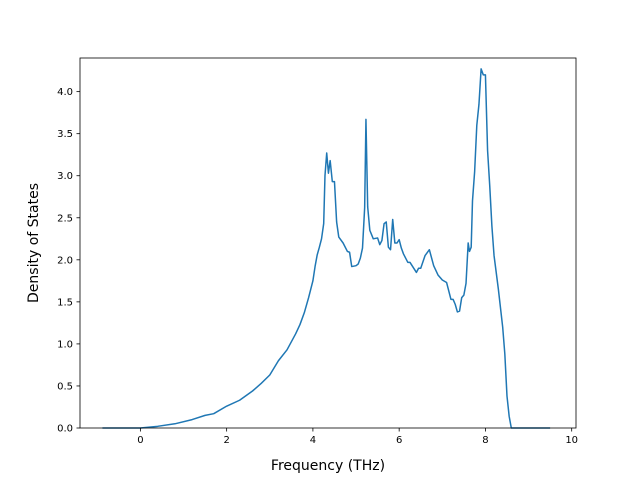 The image size is (640, 480). What do you see at coordinates (65, 386) in the screenshot?
I see `y-tick-label: 0.5` at bounding box center [65, 386].